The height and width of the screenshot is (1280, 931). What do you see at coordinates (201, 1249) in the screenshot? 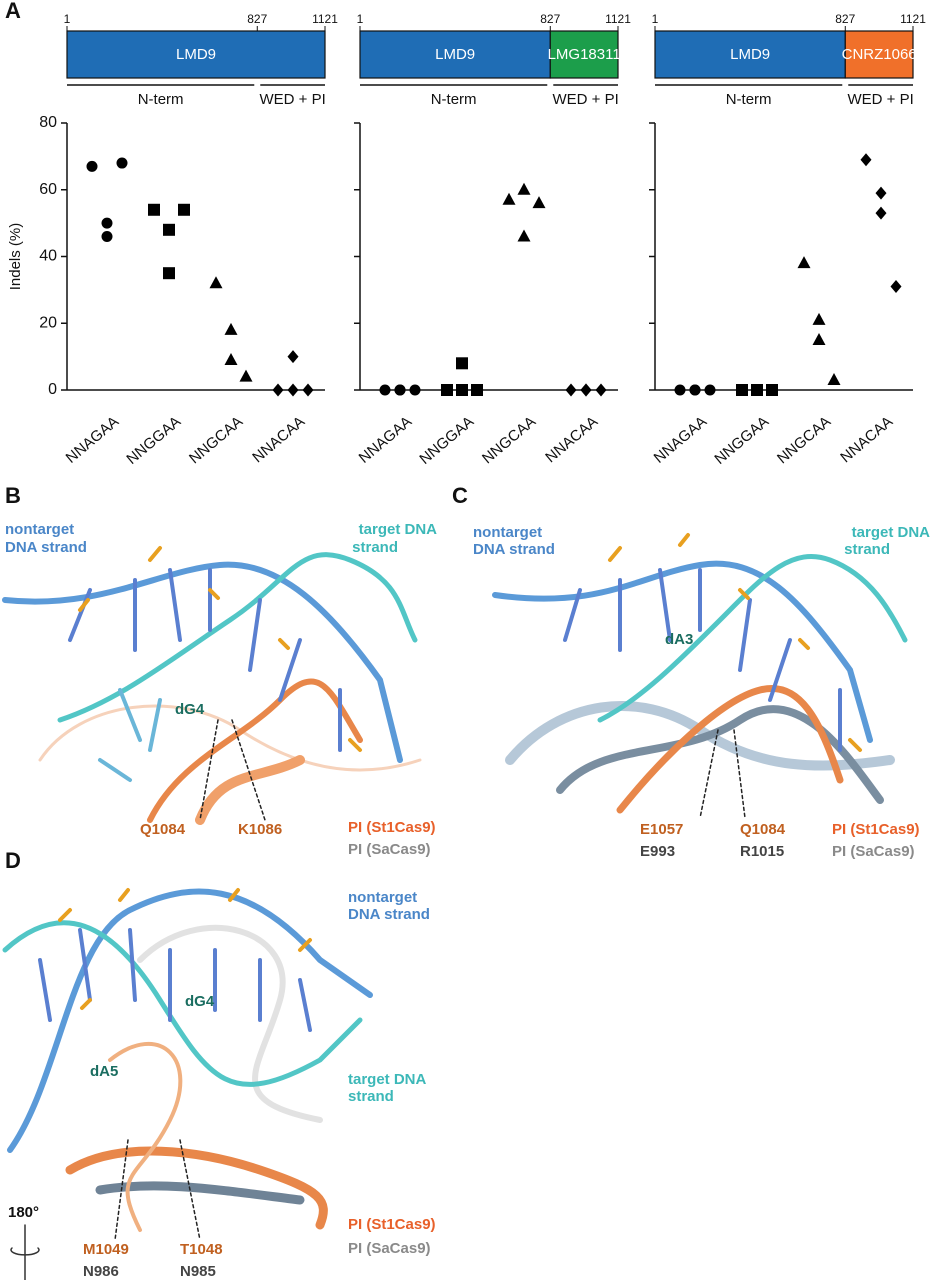
I see `residue-label: T1048` at bounding box center [201, 1249].